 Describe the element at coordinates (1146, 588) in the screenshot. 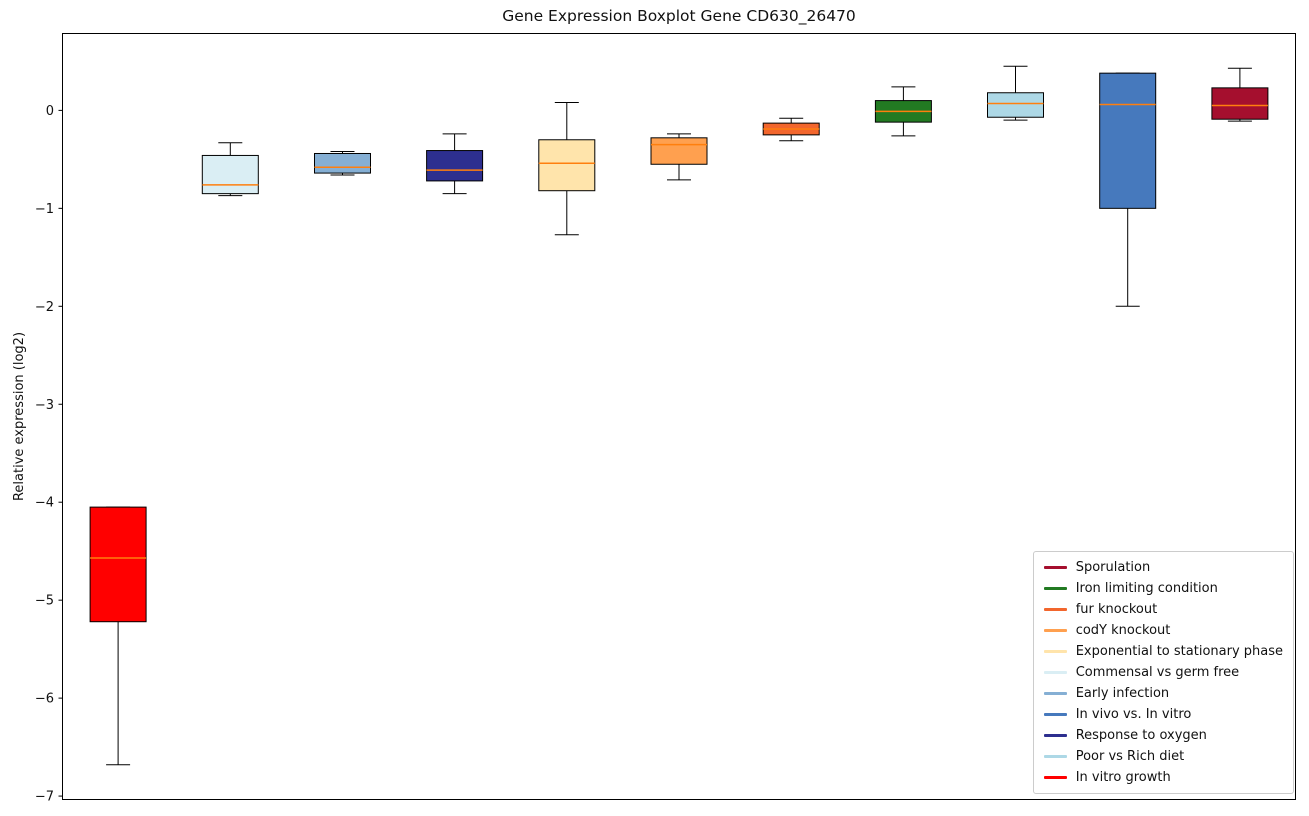

I see `legend-label: Iron limiting condition` at that location.